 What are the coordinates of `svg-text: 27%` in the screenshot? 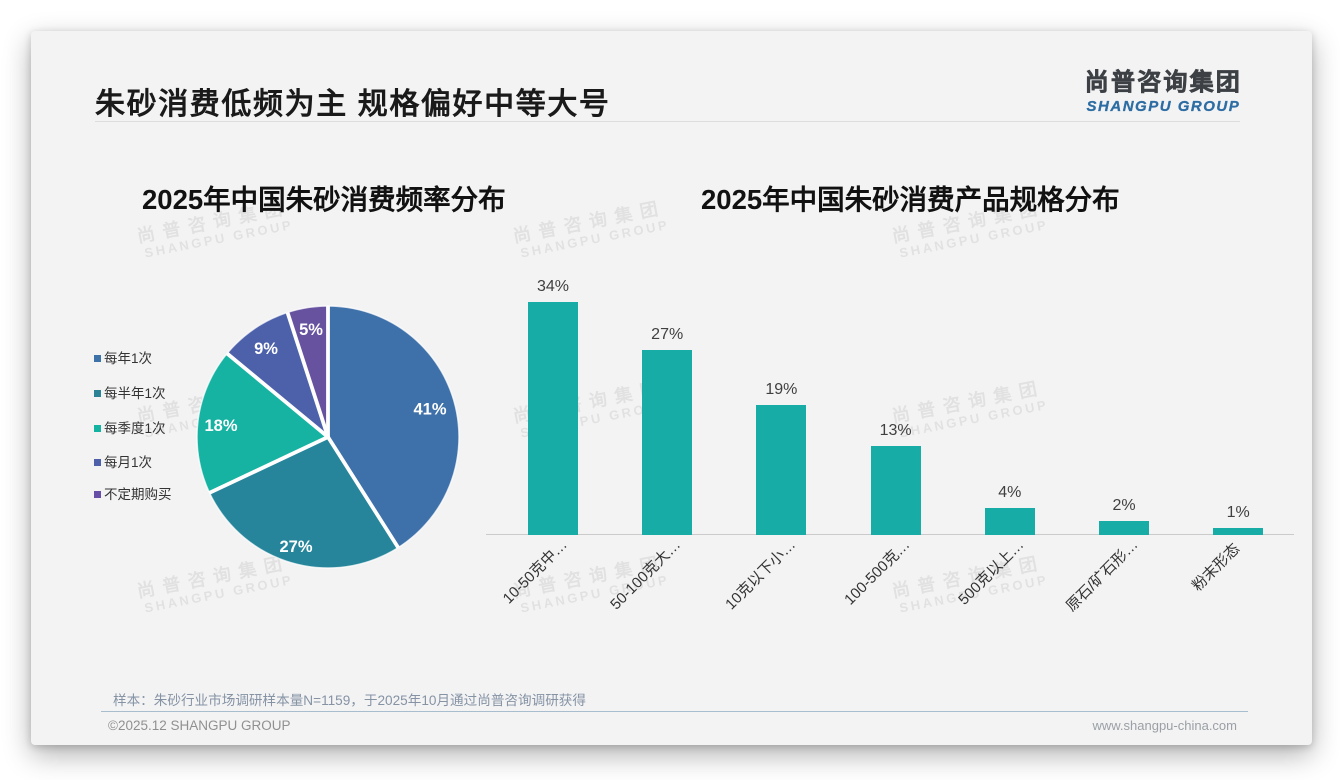 It's located at (295, 547).